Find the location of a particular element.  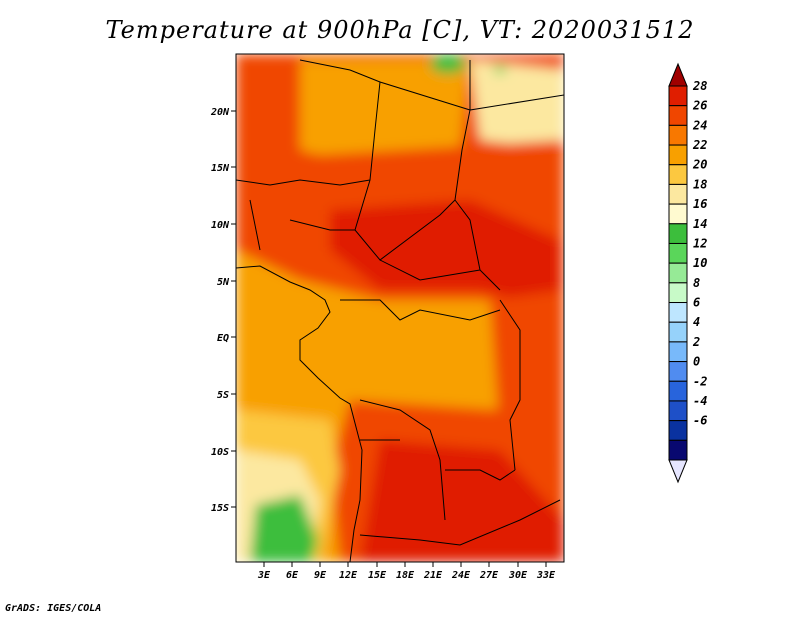

colorbar-label: -2 is located at coordinates (700, 381).